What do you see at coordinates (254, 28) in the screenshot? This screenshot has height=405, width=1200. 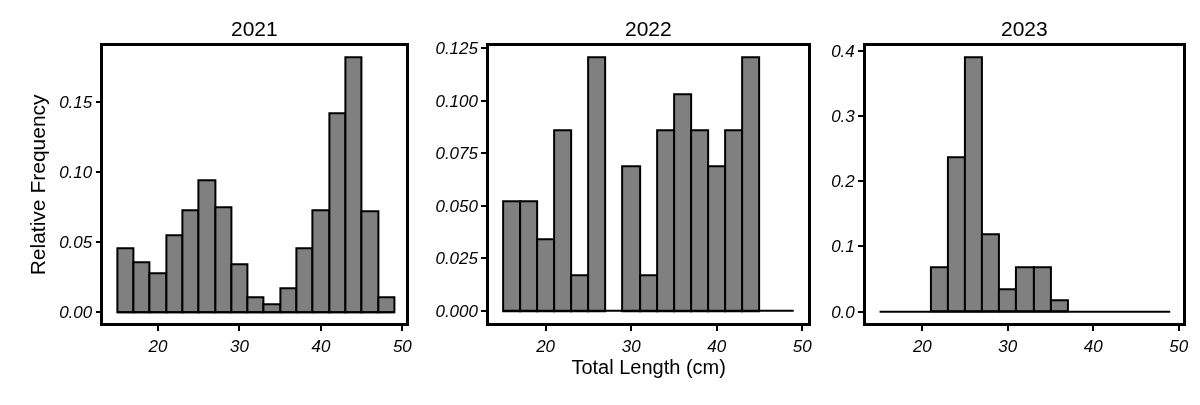 I see `chart-title: 2021` at bounding box center [254, 28].